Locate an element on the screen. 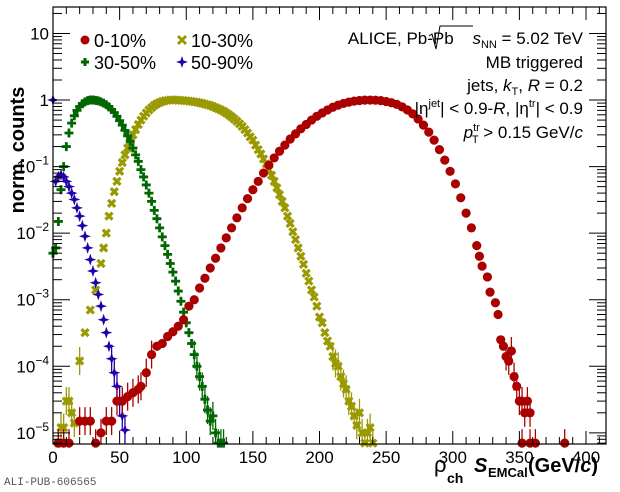  annotation-pt: ptr T > 0.15 GeV/c is located at coordinates (523, 134).